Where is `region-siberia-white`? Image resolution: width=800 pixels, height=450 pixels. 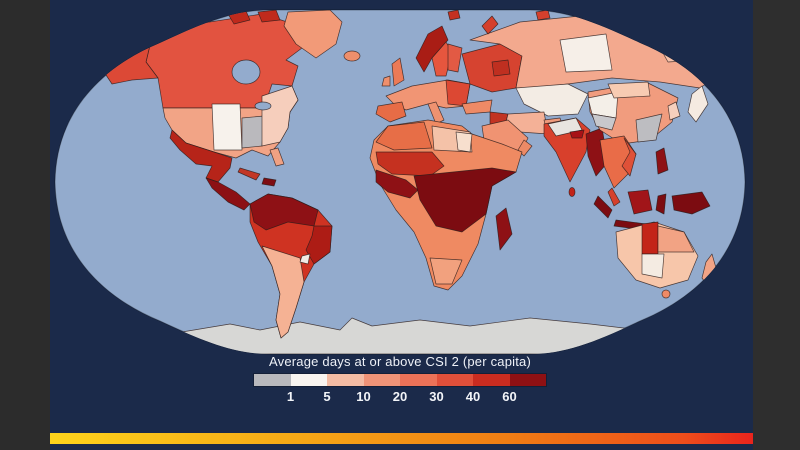 region-siberia-white is located at coordinates (586, 53).